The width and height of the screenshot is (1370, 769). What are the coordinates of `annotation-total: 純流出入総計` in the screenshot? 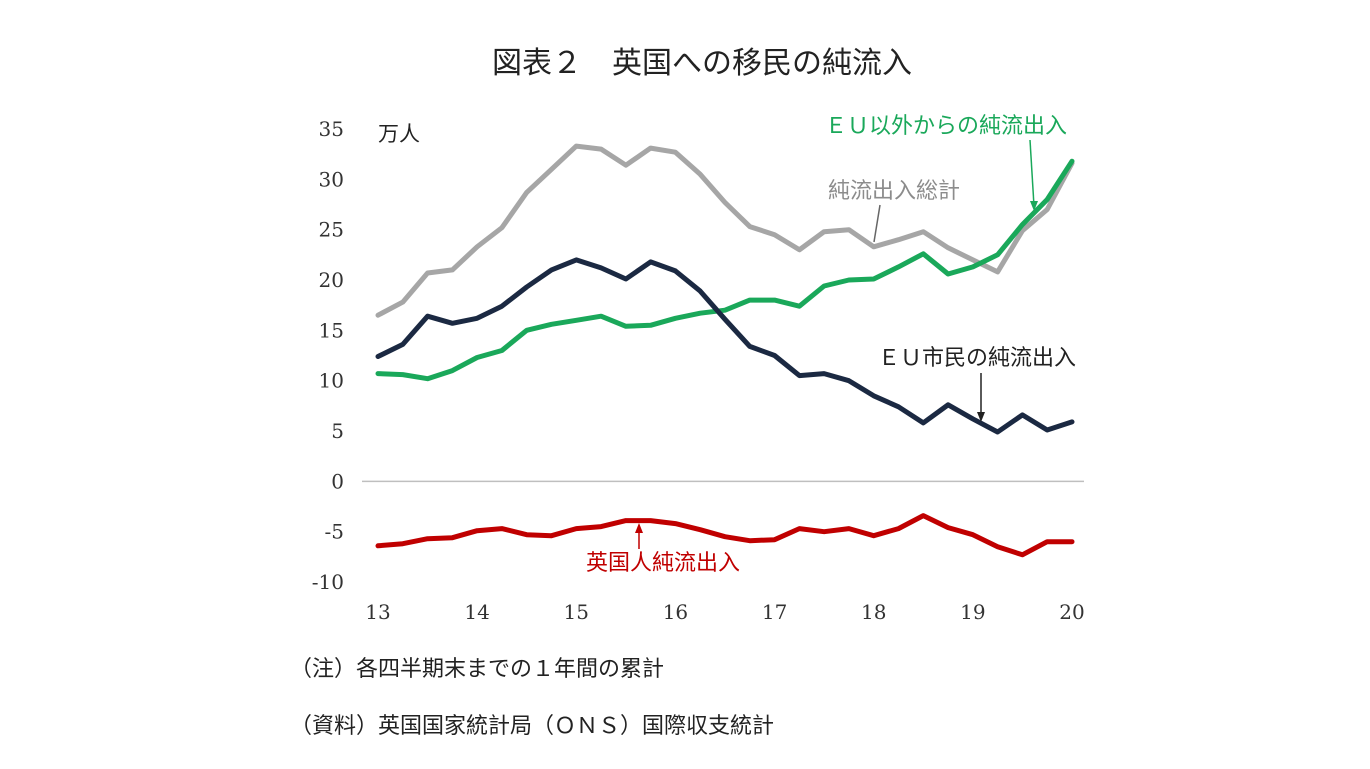 It's located at (894, 191).